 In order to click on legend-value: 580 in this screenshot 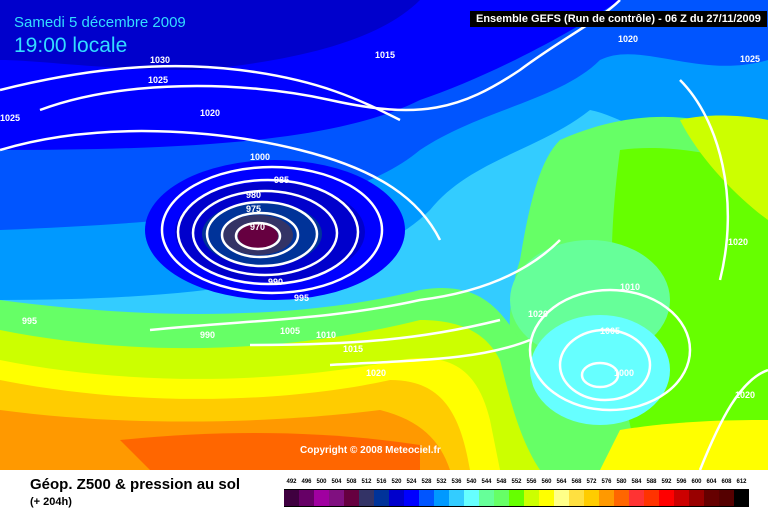, I will do `click(621, 482)`.